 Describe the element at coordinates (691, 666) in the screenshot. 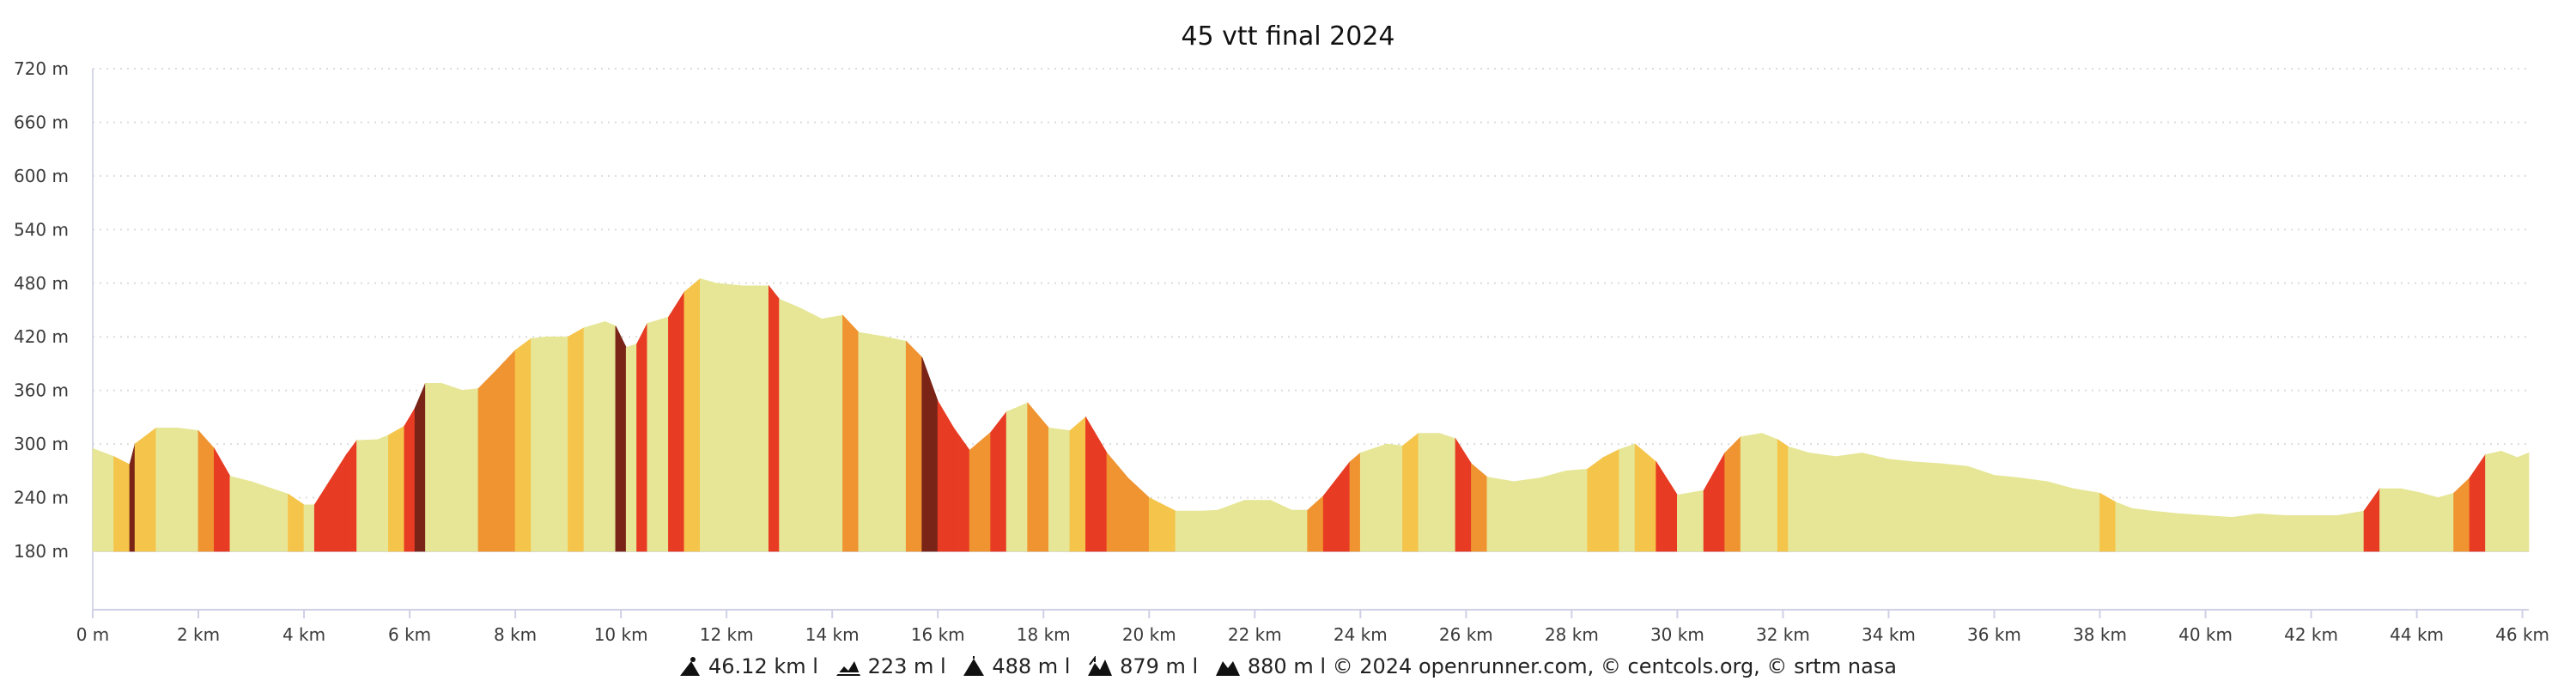

I see `distance-icon` at that location.